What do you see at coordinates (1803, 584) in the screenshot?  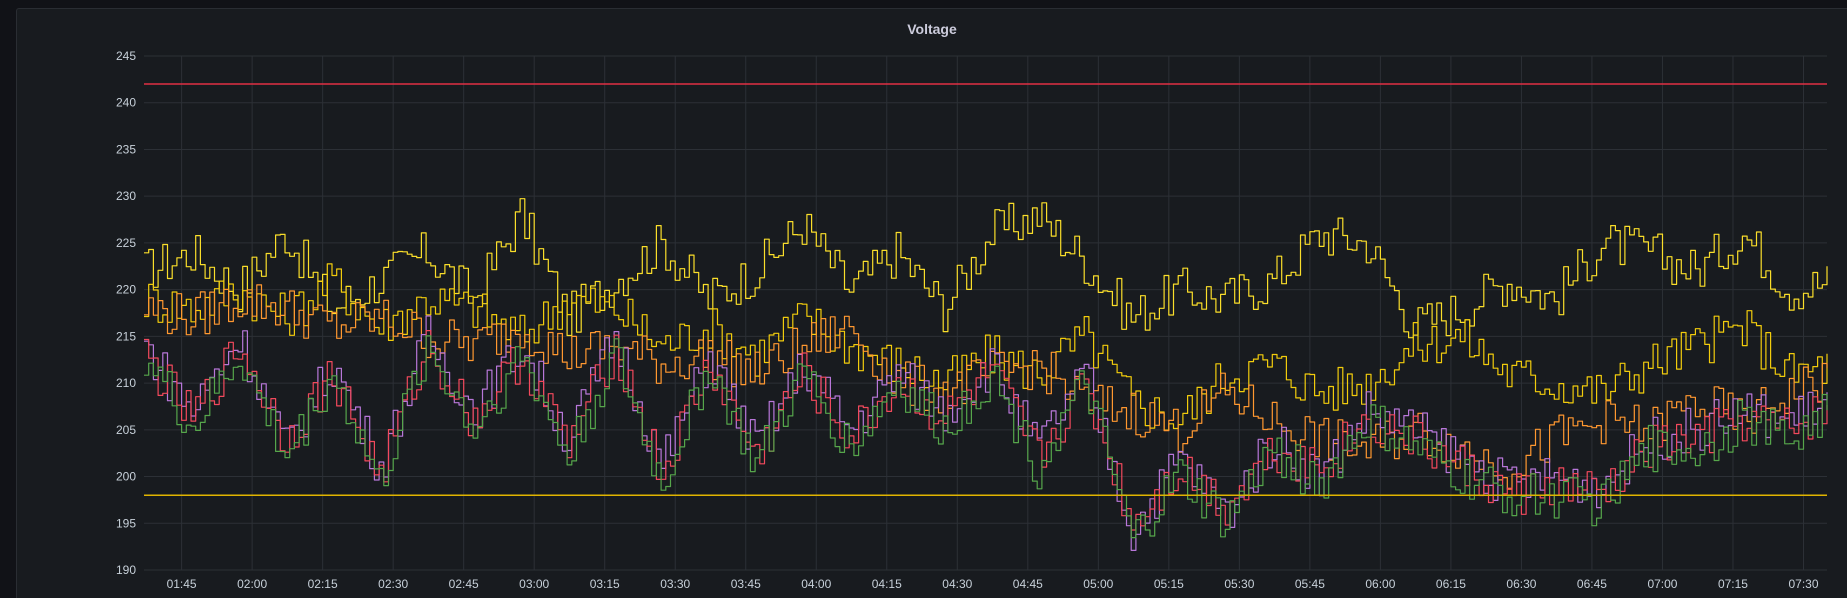 I see `x-tick-label: 07:30` at bounding box center [1803, 584].